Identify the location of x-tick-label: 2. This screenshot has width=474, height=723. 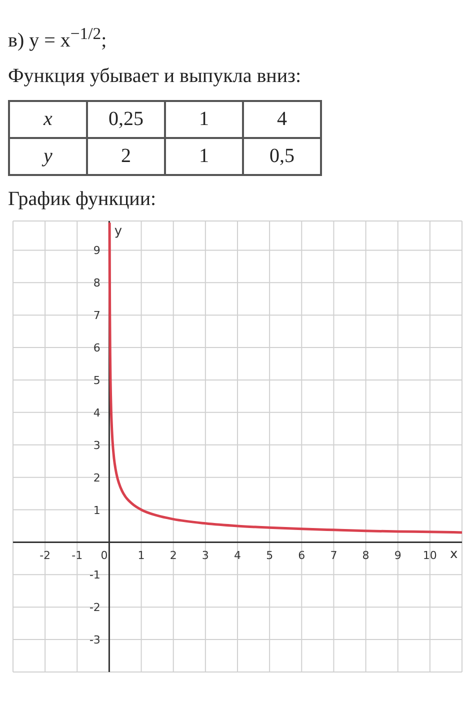
(173, 555).